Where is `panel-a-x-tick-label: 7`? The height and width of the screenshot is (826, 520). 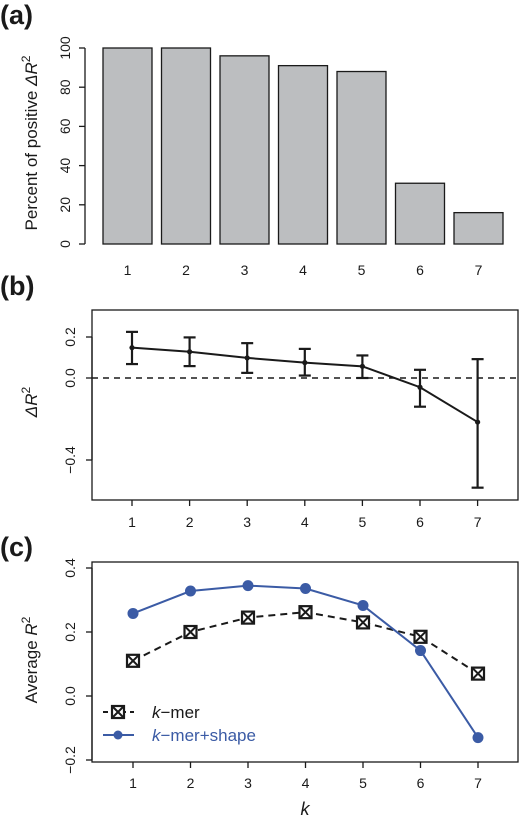 panel-a-x-tick-label: 7 is located at coordinates (479, 270).